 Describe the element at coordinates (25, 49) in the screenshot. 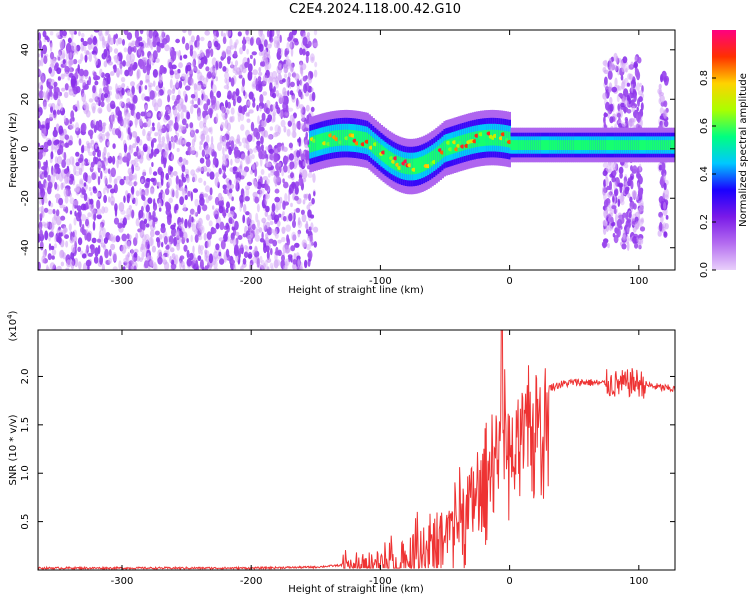

I see `spectrogram-y-tick-label: 40` at that location.